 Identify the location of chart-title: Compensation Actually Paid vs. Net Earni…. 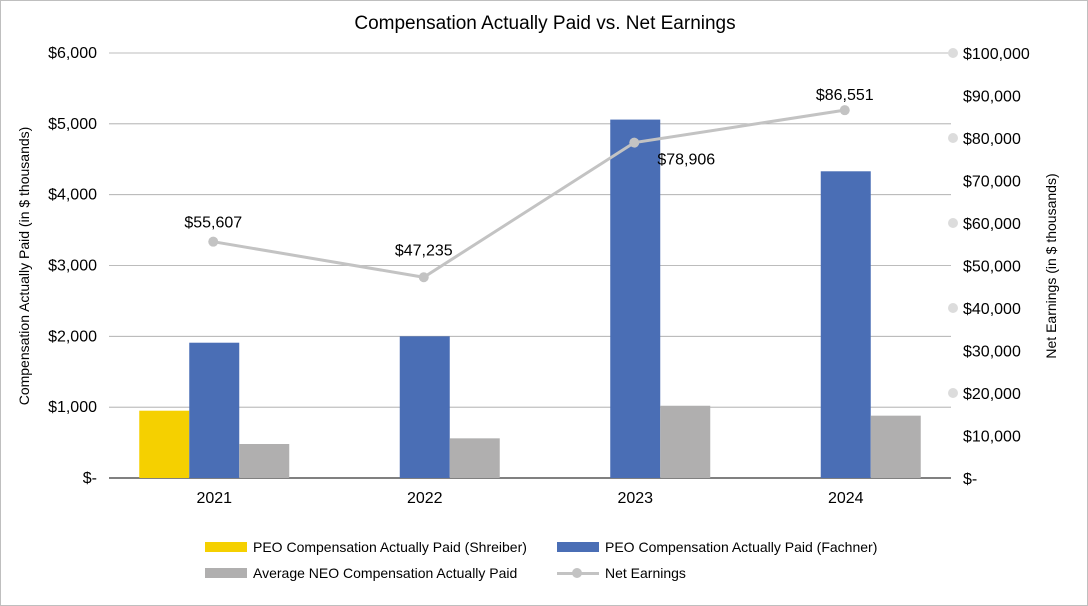
(544, 23).